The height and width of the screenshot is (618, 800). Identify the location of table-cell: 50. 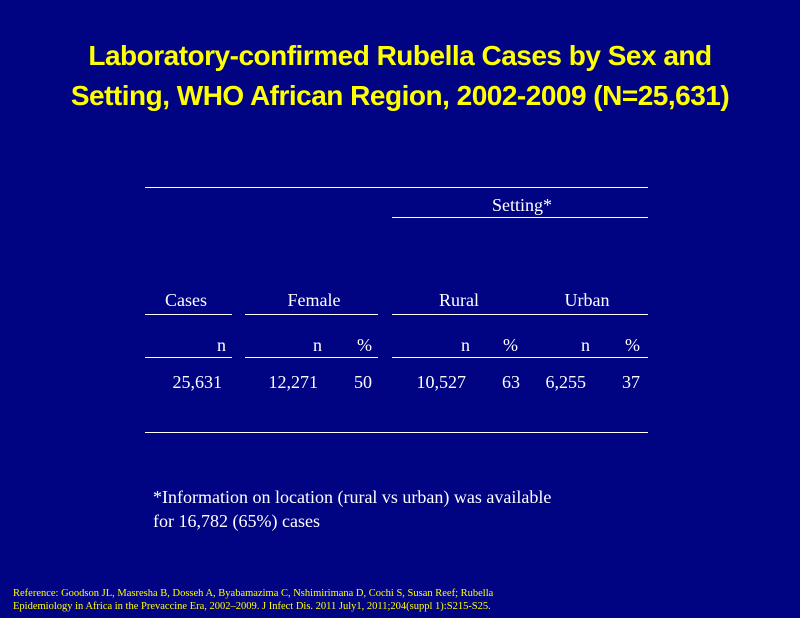
(363, 382).